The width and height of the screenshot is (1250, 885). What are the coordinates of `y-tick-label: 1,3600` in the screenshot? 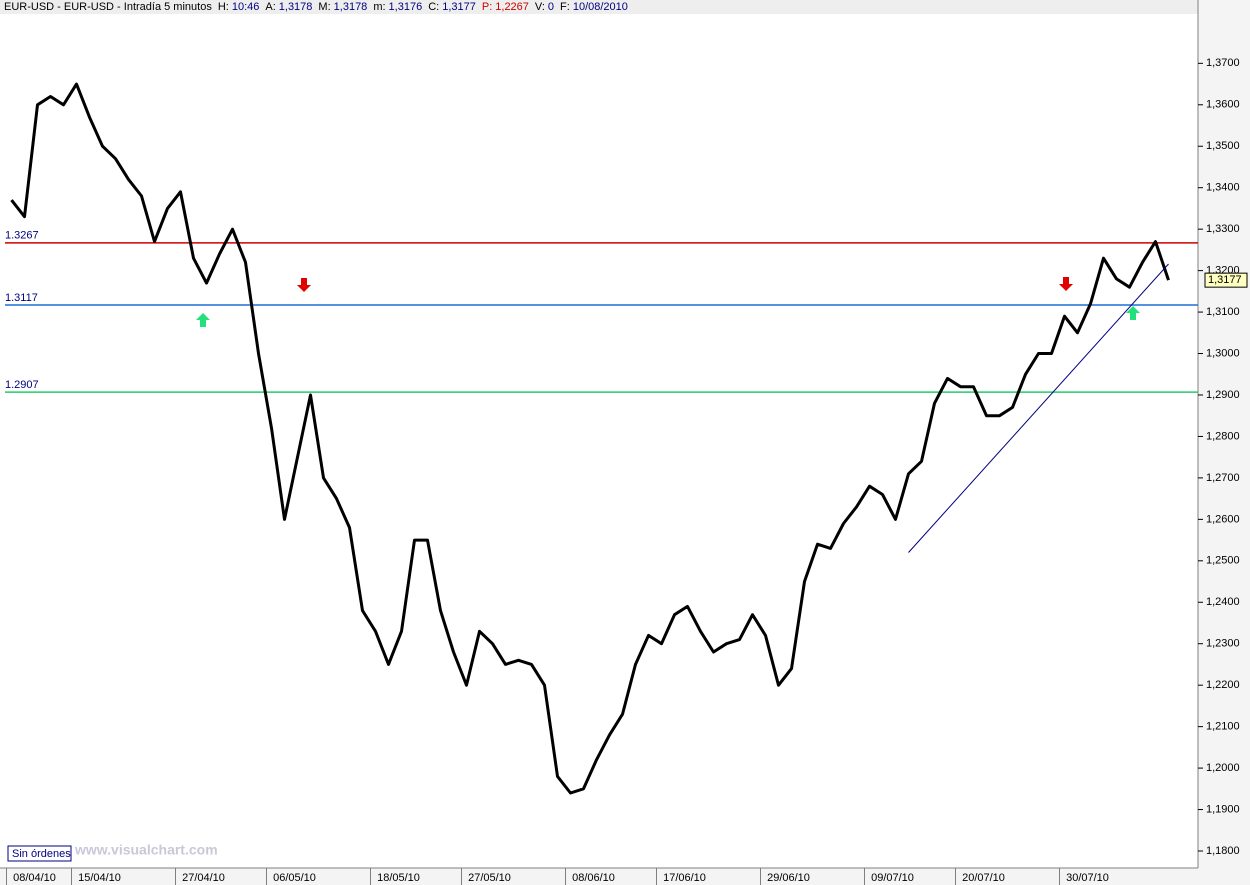 It's located at (1223, 105).